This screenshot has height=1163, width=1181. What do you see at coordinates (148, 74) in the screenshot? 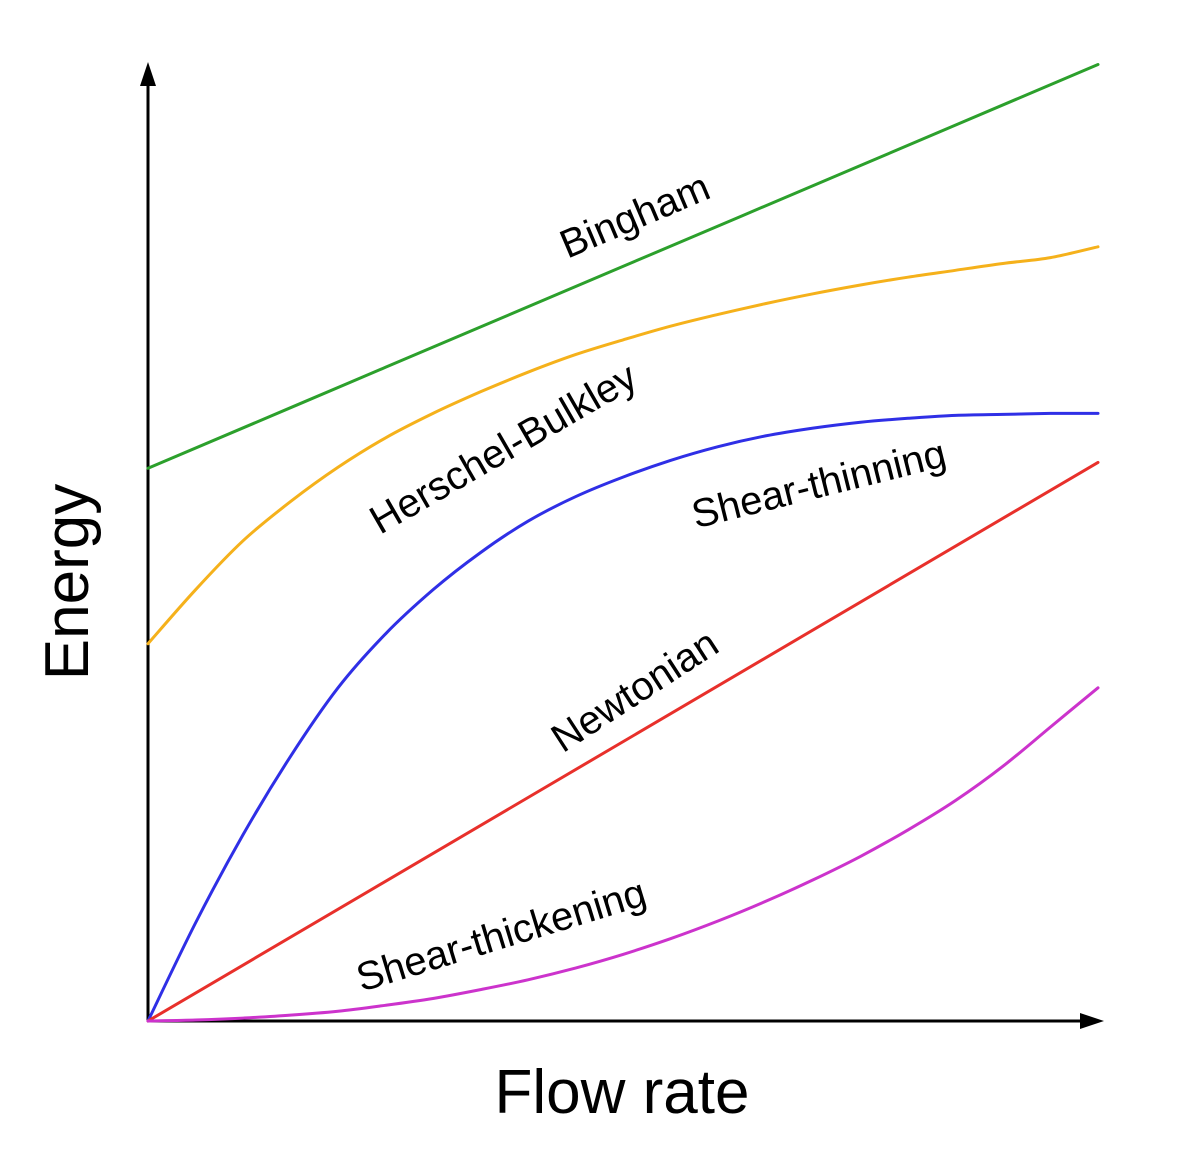
I see `y-axis-arrow-icon` at bounding box center [148, 74].